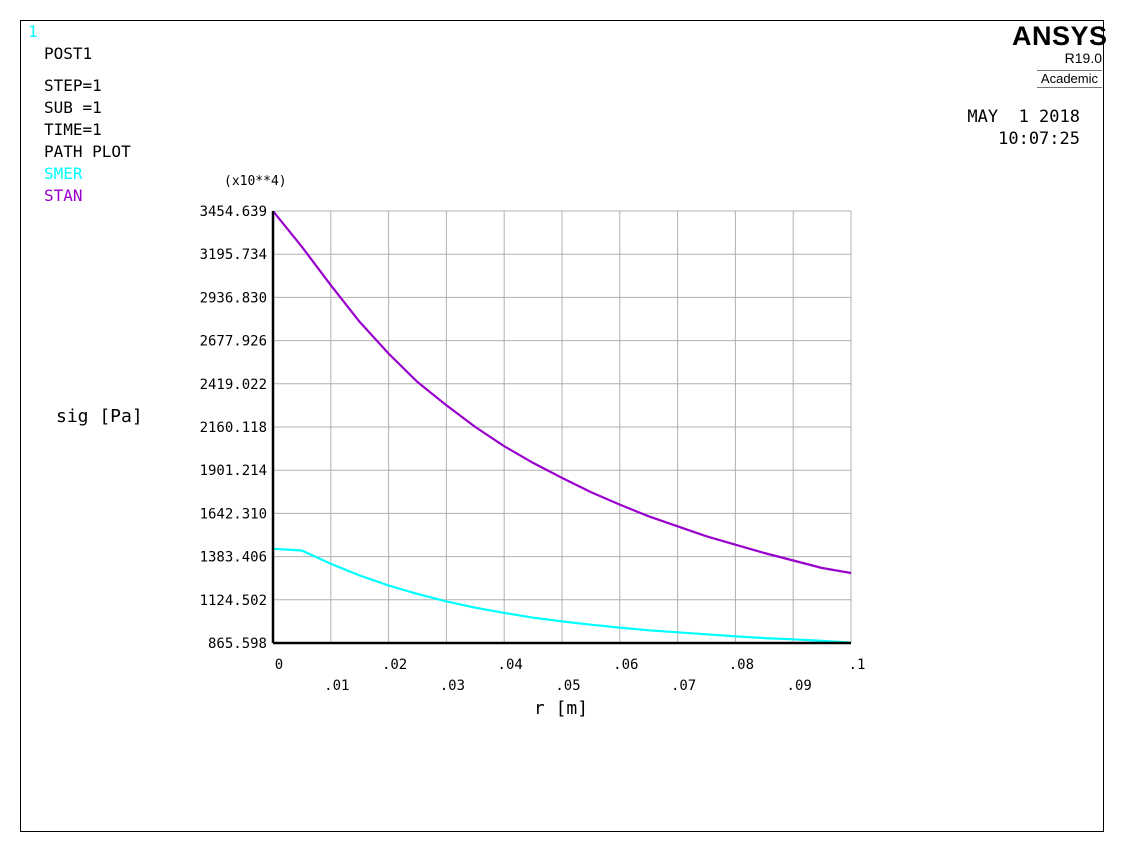 The image size is (1148, 854). Describe the element at coordinates (233, 514) in the screenshot. I see `y-tick-label: 1642.310` at that location.